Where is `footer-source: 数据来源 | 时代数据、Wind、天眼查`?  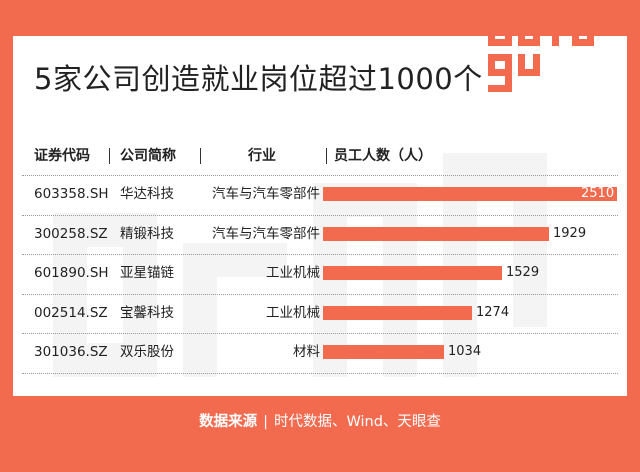
footer-source: 数据来源 | 时代数据、Wind、天眼查 is located at coordinates (320, 422).